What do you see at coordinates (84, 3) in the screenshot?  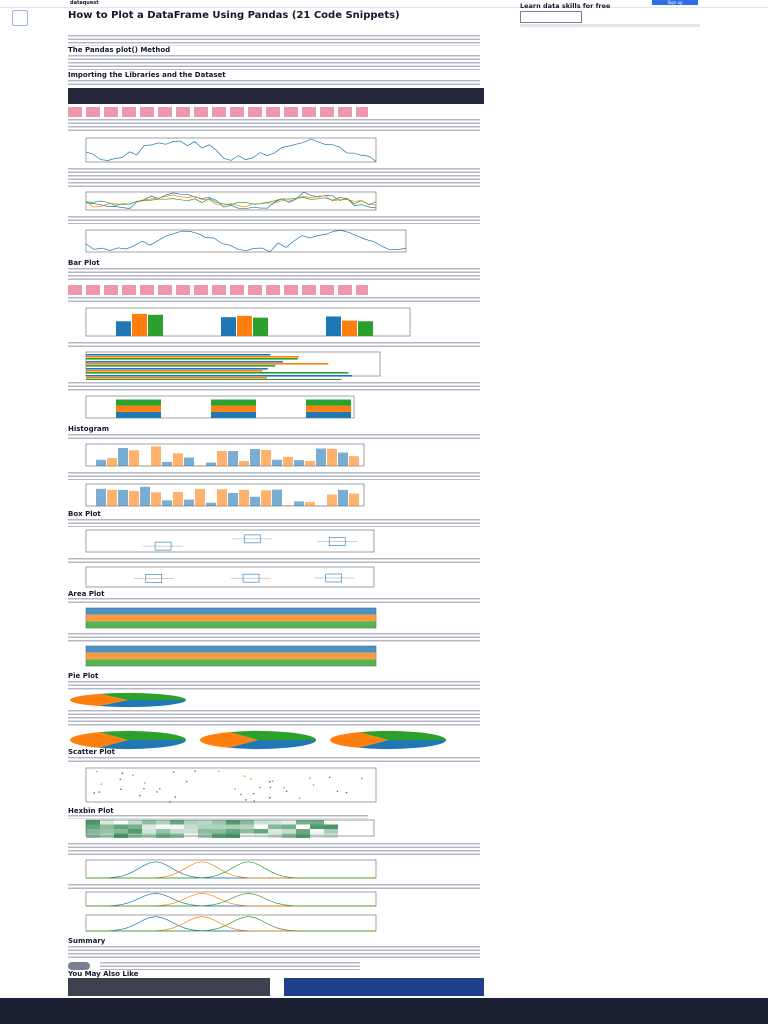 I see `logo: dataquest` at bounding box center [84, 3].